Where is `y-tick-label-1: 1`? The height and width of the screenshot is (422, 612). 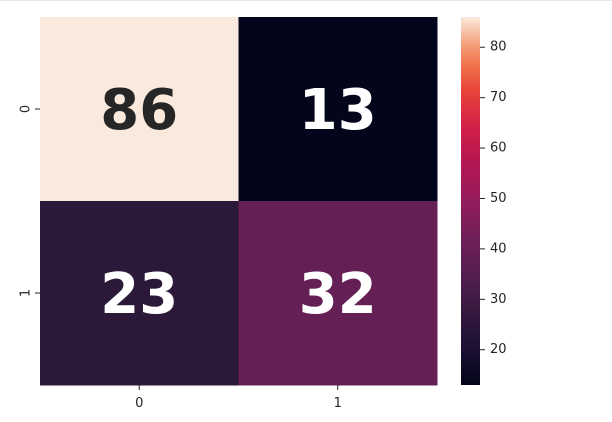
y-tick-label-1: 1 is located at coordinates (26, 293).